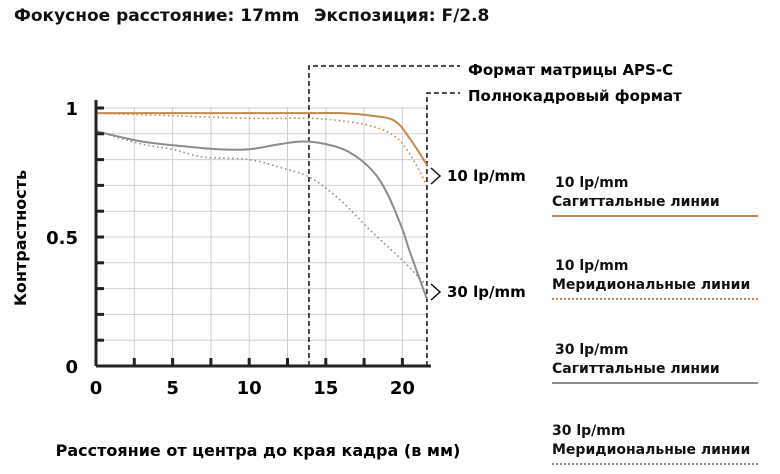 This screenshot has height=474, width=780. What do you see at coordinates (655, 383) in the screenshot?
I see `legend-3-swatch` at bounding box center [655, 383].